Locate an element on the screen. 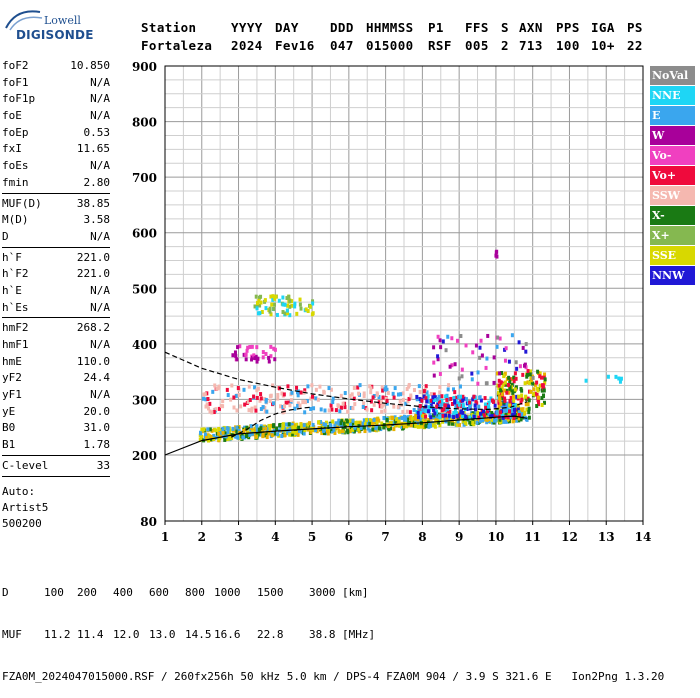 This screenshot has width=700, height=698. param-name: foF2 is located at coordinates (15, 65).